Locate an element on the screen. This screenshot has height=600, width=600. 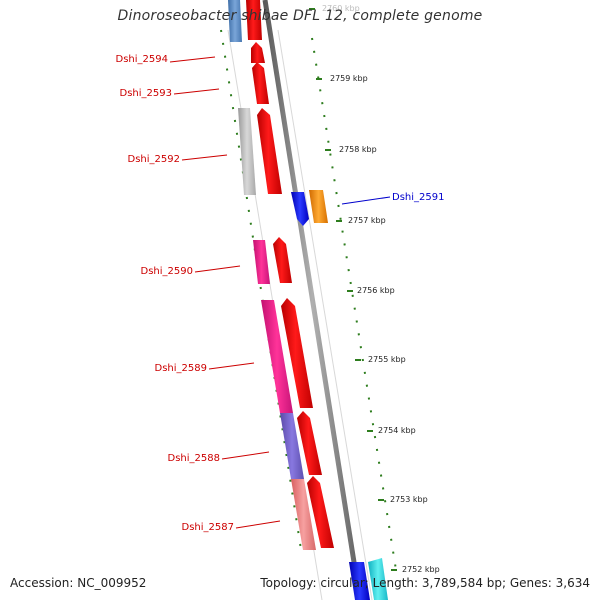
gene-arrow-2587-red is located at coordinates (320, 512).